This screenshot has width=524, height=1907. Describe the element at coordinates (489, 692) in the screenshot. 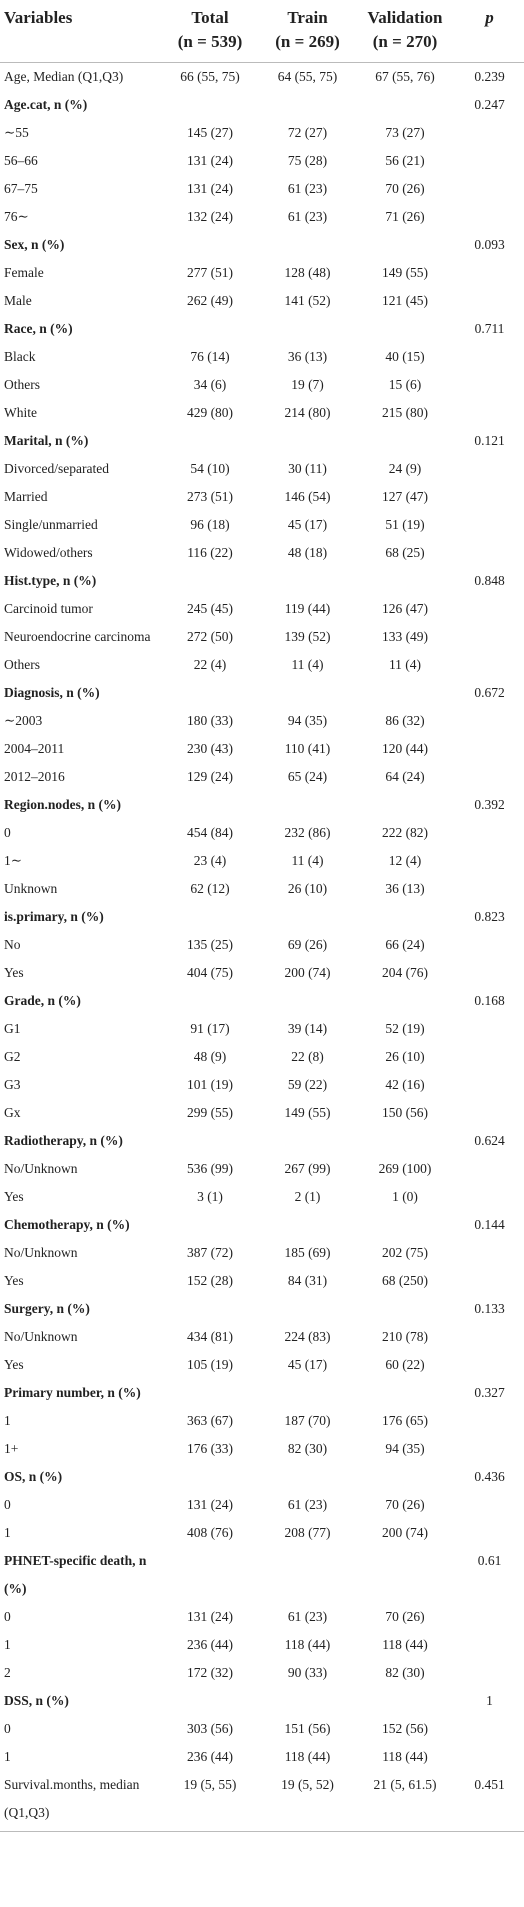

I see `p-value: 0.672` at that location.